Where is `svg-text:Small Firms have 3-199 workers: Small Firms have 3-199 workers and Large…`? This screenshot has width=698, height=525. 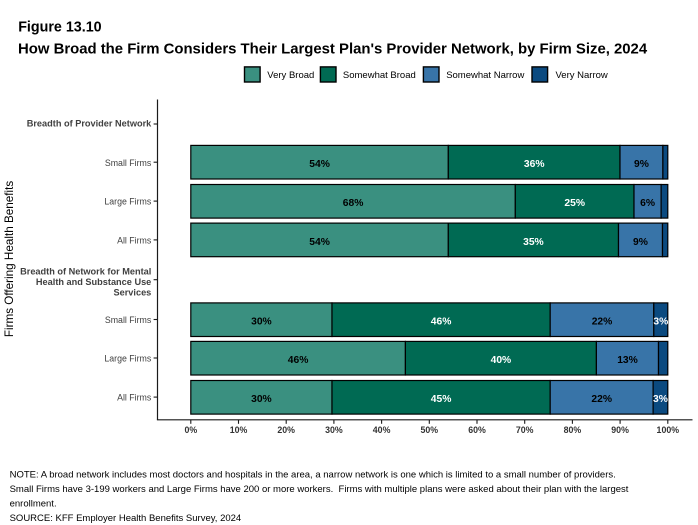 svg-text:Small Firms have 3-199 workers: Small Firms have 3-199 workers and Large… is located at coordinates (319, 489).